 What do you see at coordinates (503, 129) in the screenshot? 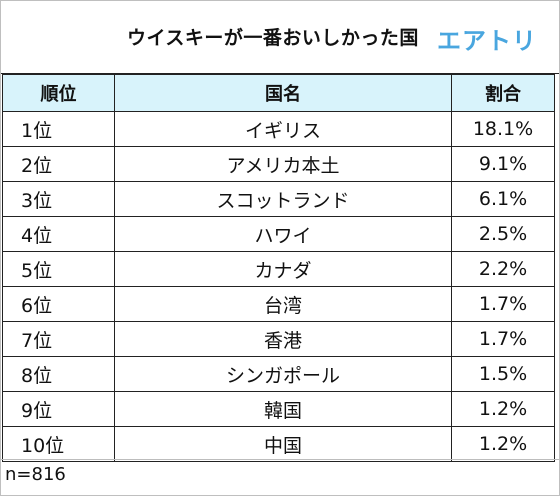
I see `share-cell: 18.1%` at bounding box center [503, 129].